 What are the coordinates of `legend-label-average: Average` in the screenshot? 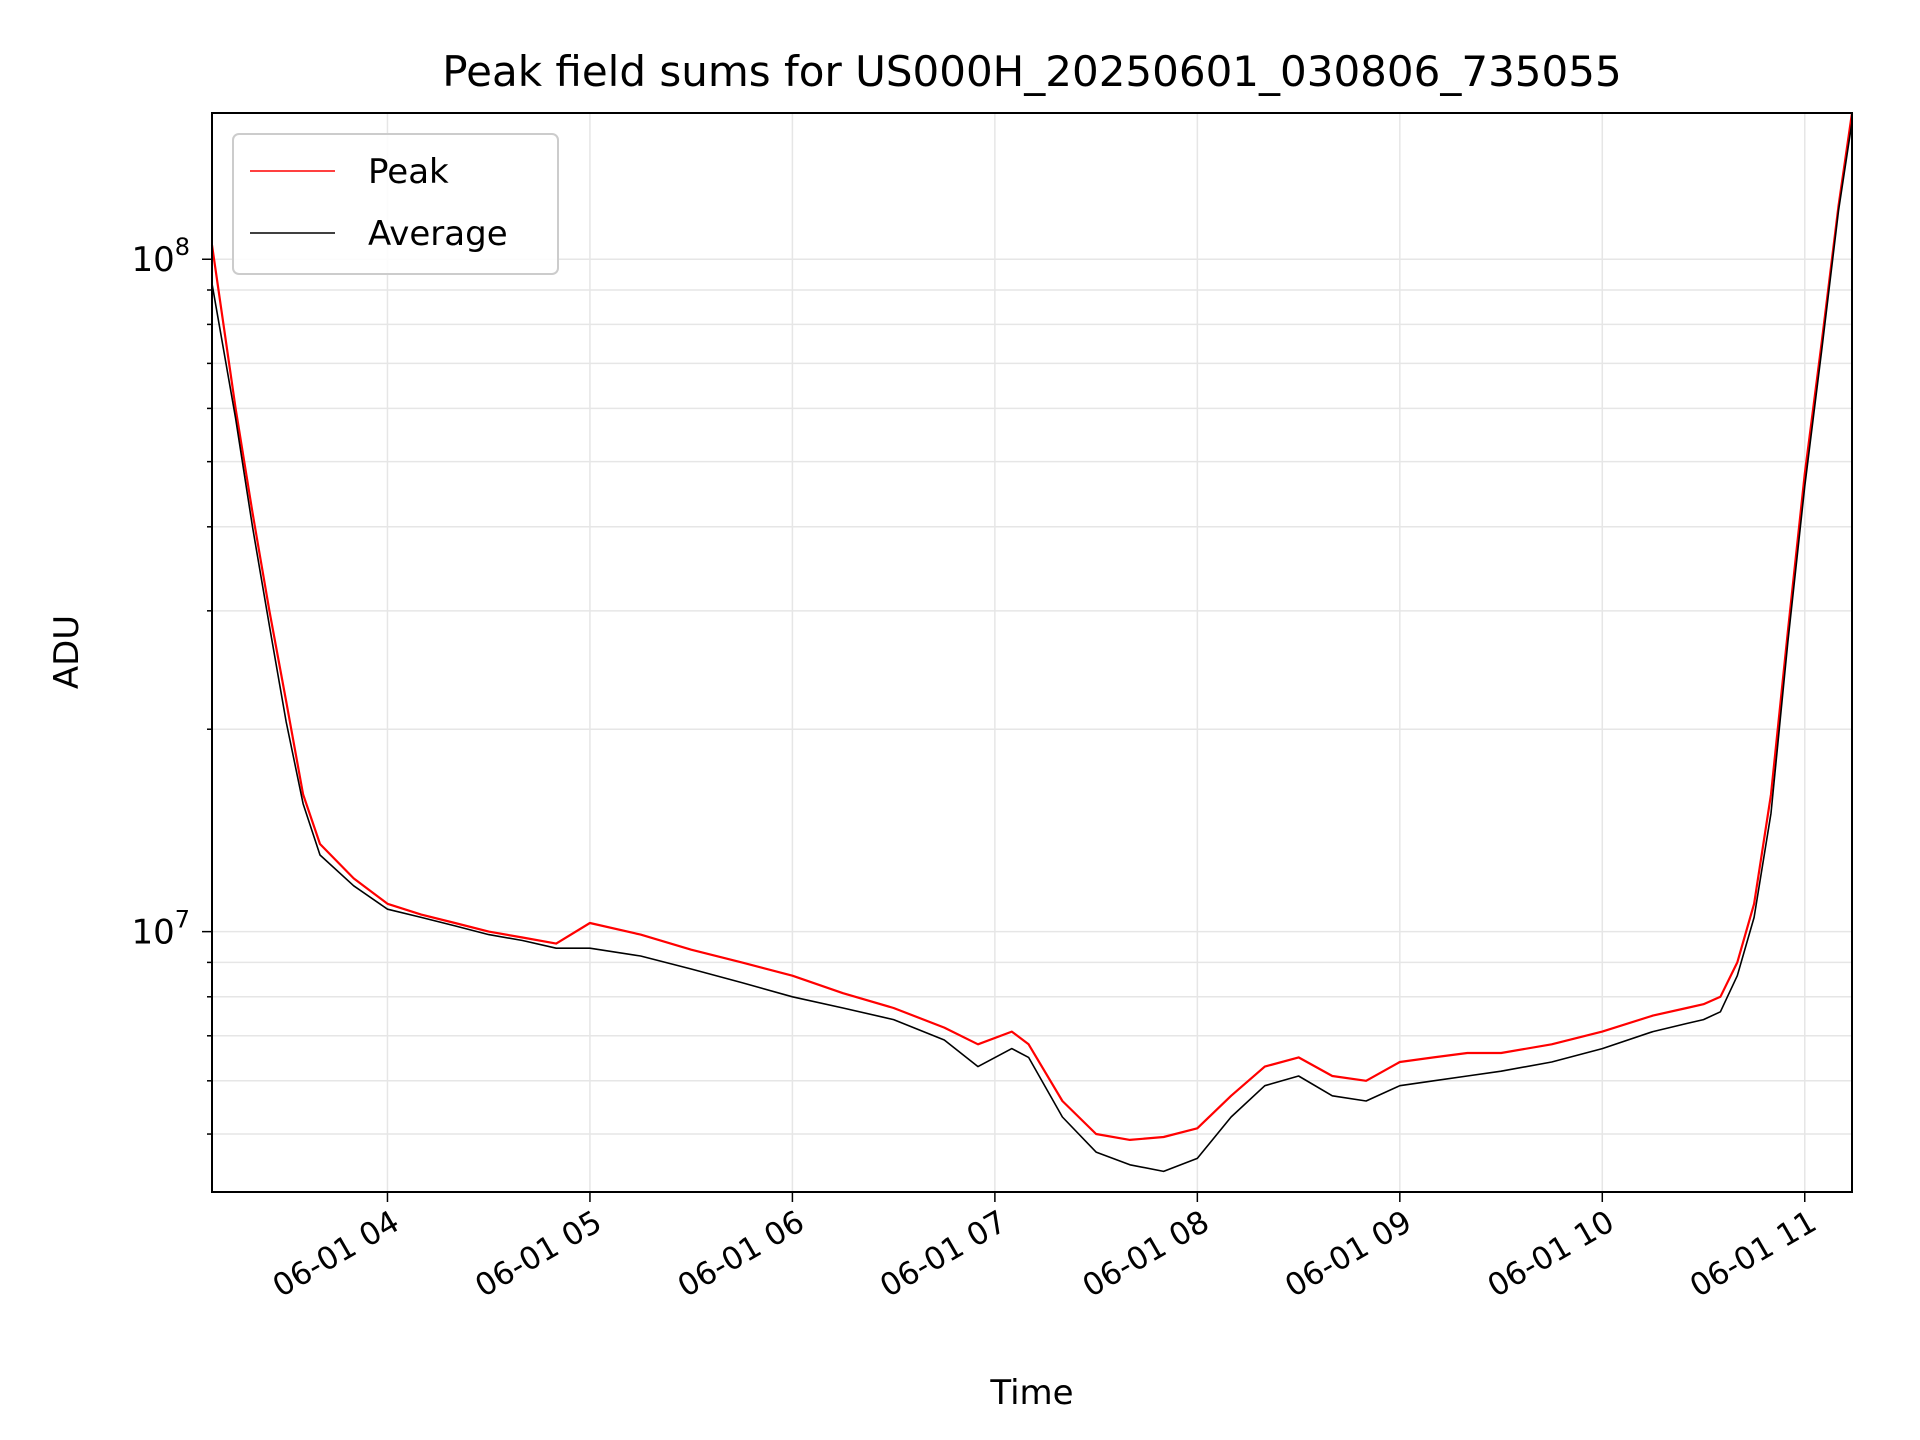 It's located at (438, 234).